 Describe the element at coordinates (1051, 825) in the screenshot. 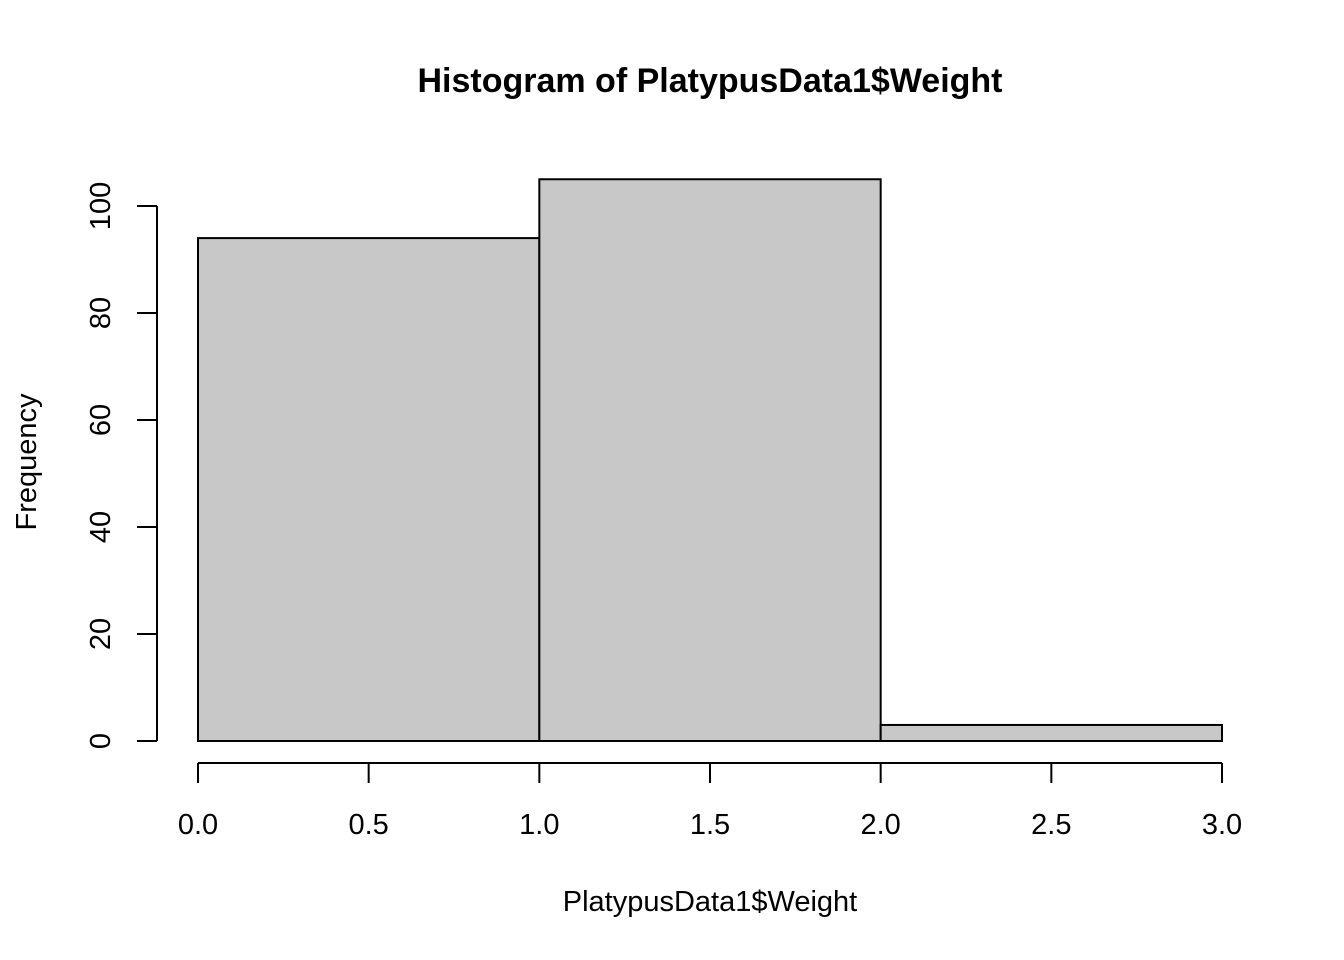

I see `x-tick-label-2.5: 2.5` at that location.